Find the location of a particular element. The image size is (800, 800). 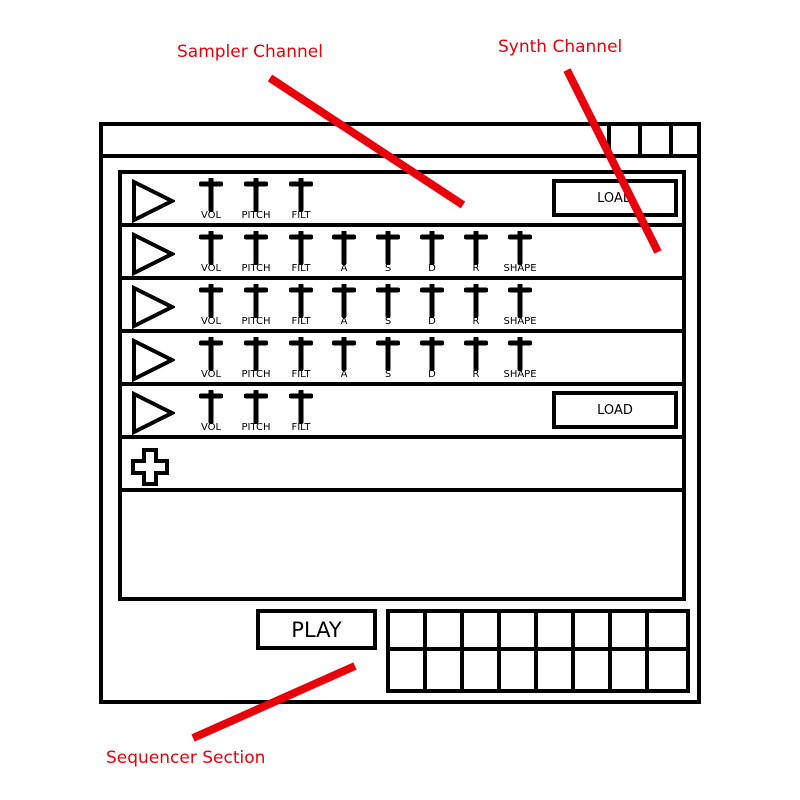

add-channel-row is located at coordinates (402, 465).